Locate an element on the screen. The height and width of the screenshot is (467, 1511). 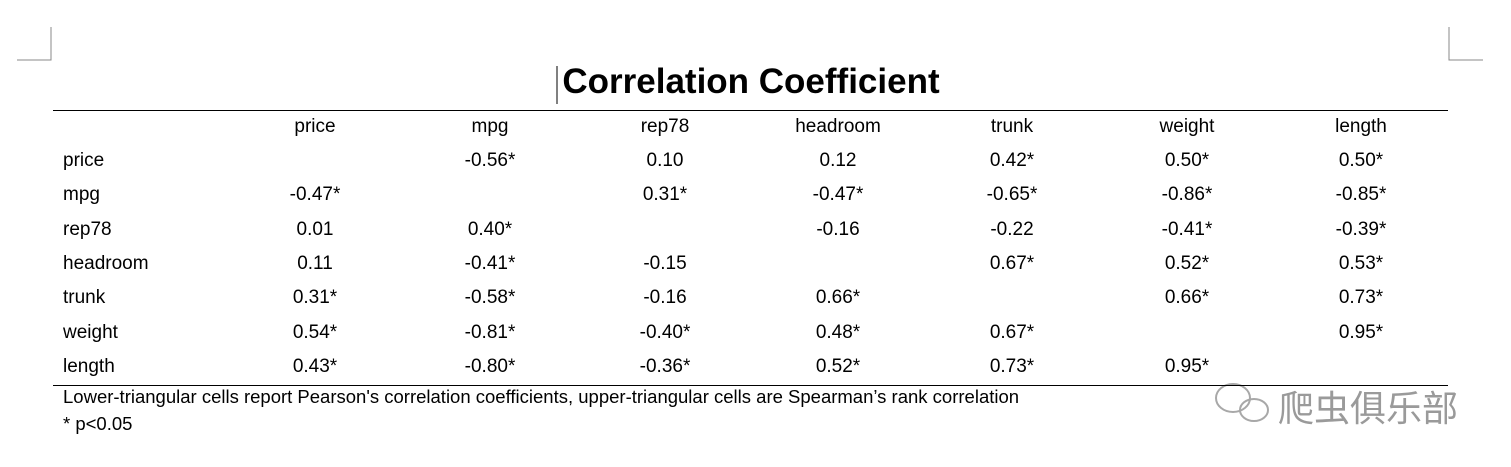
table-cell: -0.86* is located at coordinates (1187, 195).